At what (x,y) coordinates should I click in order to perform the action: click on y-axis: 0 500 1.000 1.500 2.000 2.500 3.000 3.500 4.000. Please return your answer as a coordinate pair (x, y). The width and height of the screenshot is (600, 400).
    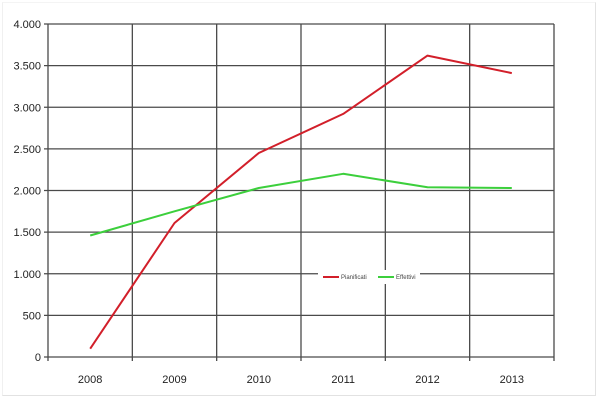
    Looking at the image, I should click on (27, 191).